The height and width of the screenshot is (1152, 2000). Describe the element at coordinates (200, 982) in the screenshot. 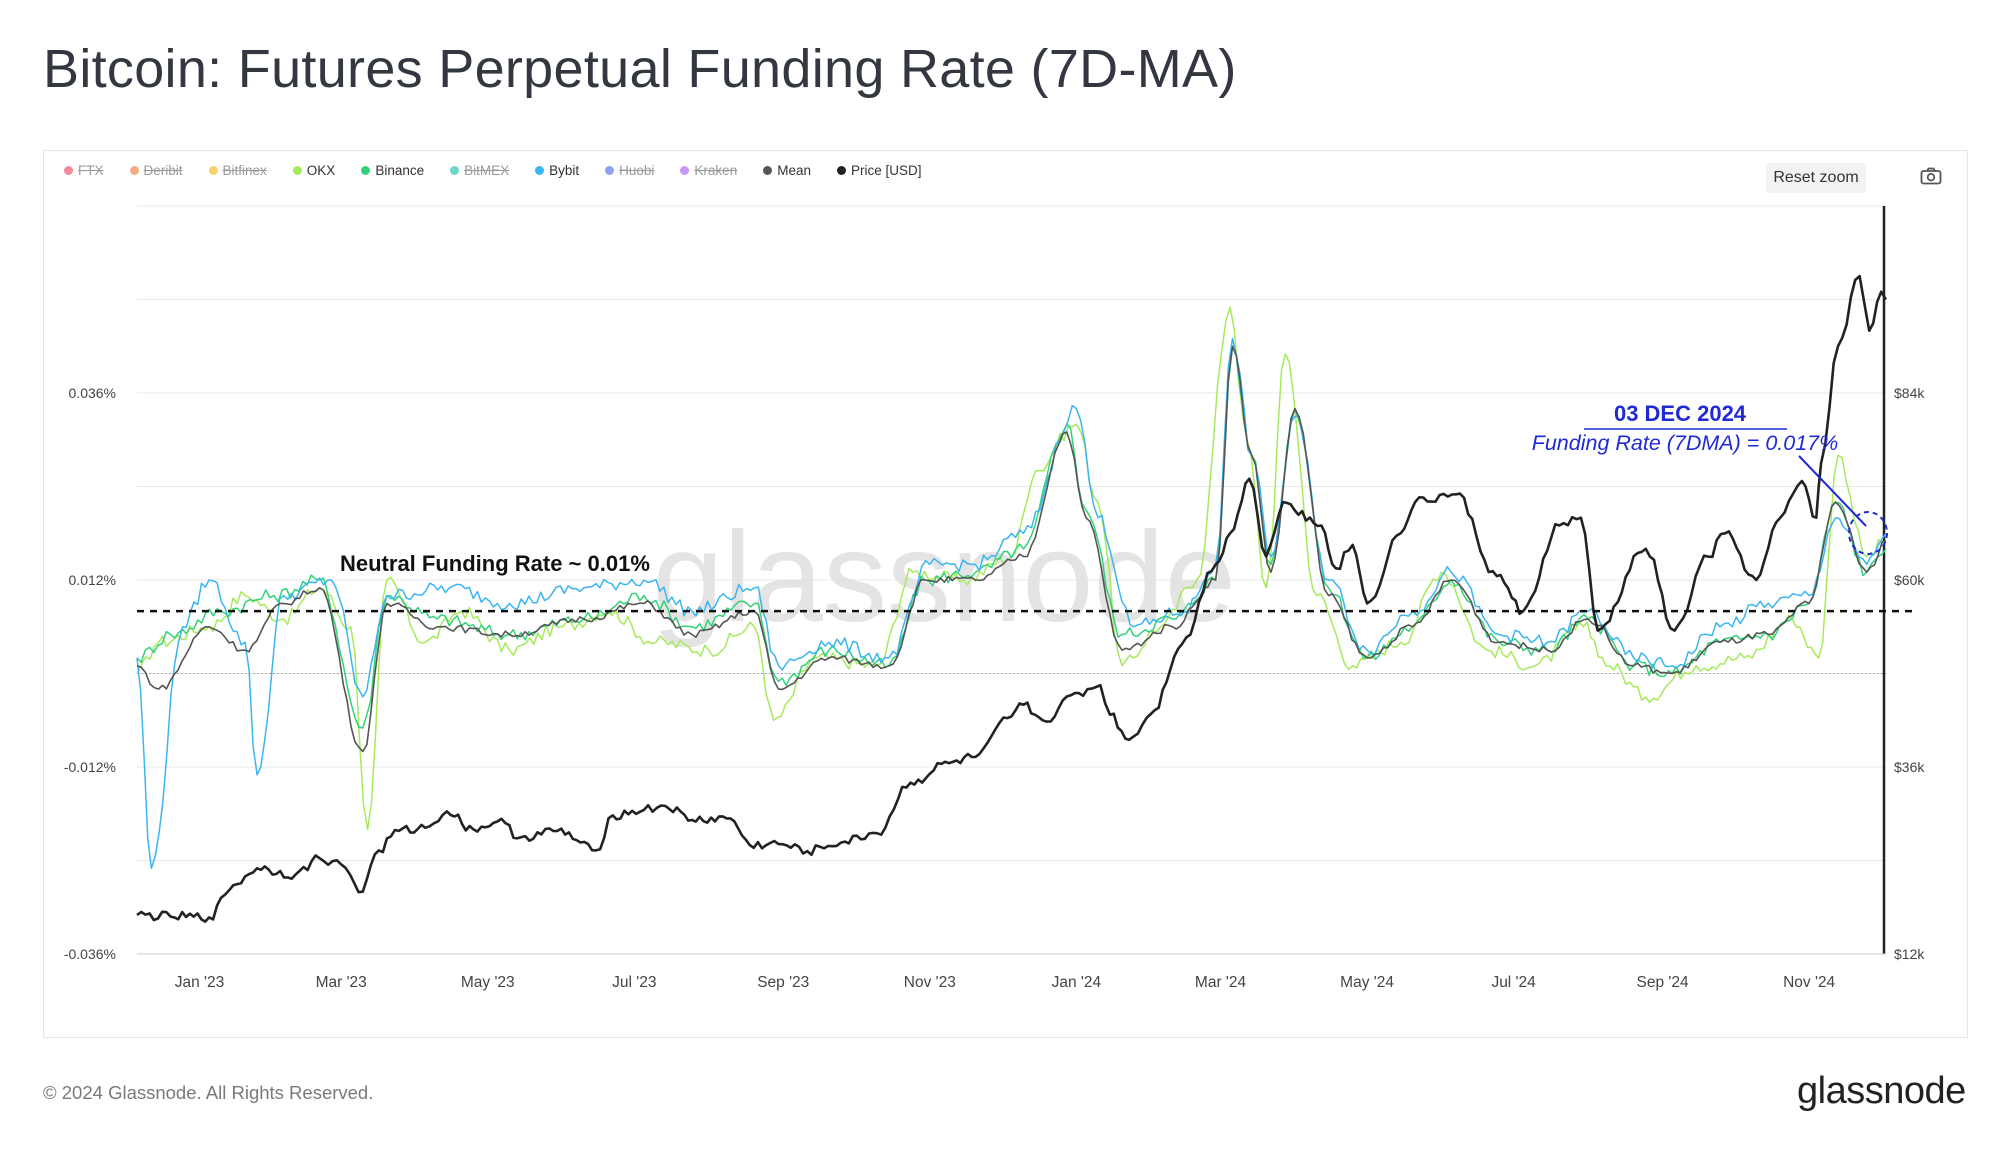

I see `x-tick-label: Jan '23` at that location.